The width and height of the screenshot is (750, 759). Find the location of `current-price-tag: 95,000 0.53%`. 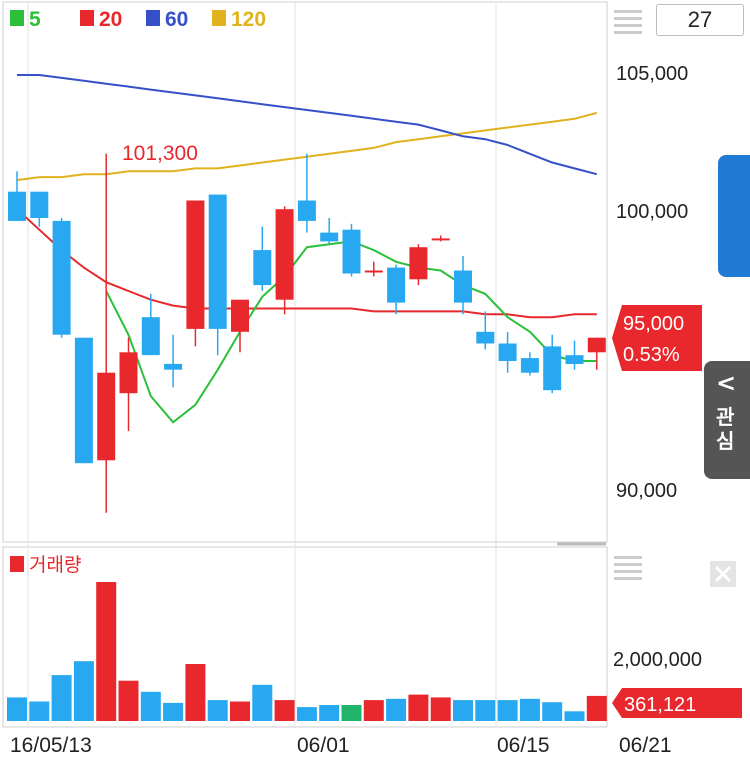

current-price-tag: 95,000 0.53% is located at coordinates (657, 338).